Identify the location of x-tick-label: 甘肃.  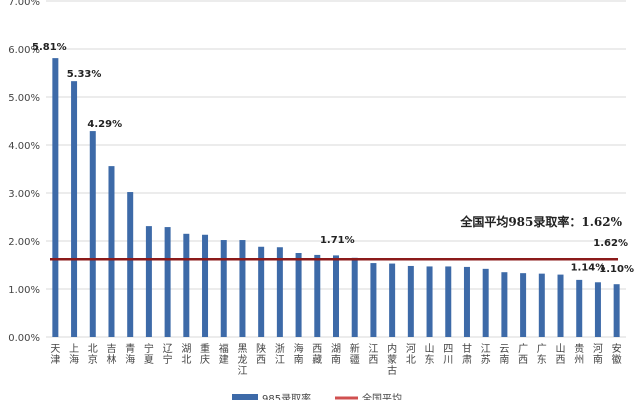
(467, 354).